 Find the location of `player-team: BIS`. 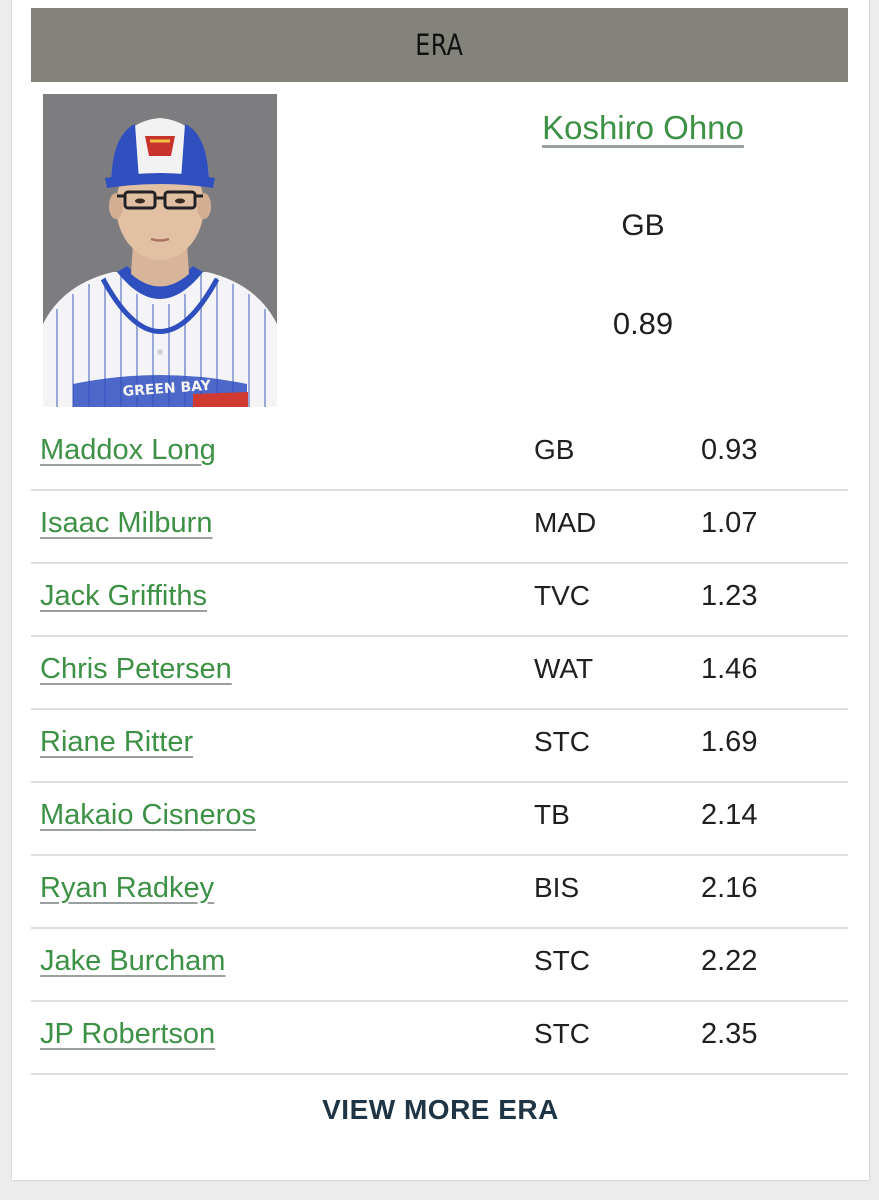

player-team: BIS is located at coordinates (557, 887).